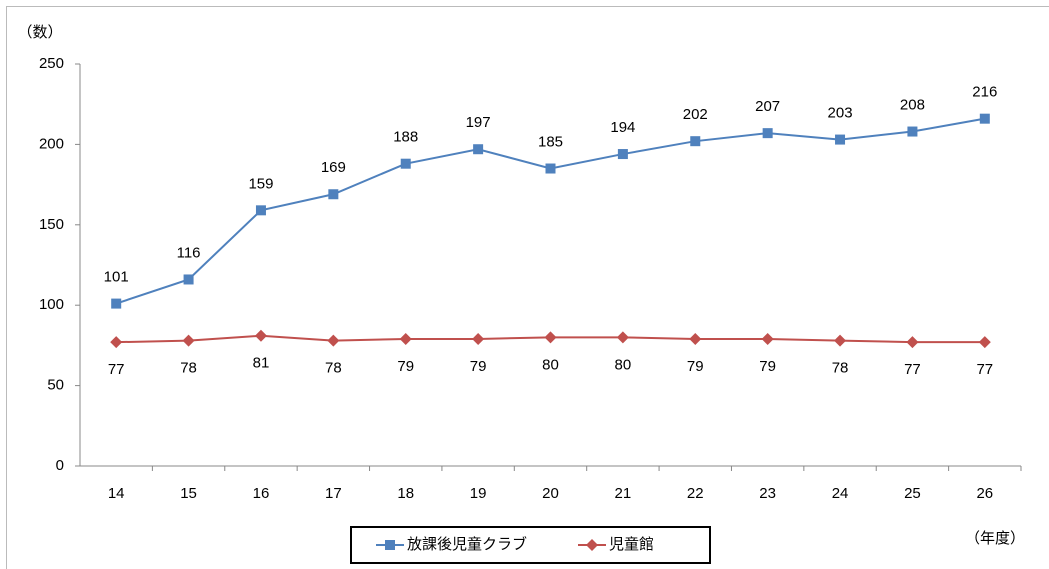  I want to click on x-tick-label: 20, so click(550, 493).